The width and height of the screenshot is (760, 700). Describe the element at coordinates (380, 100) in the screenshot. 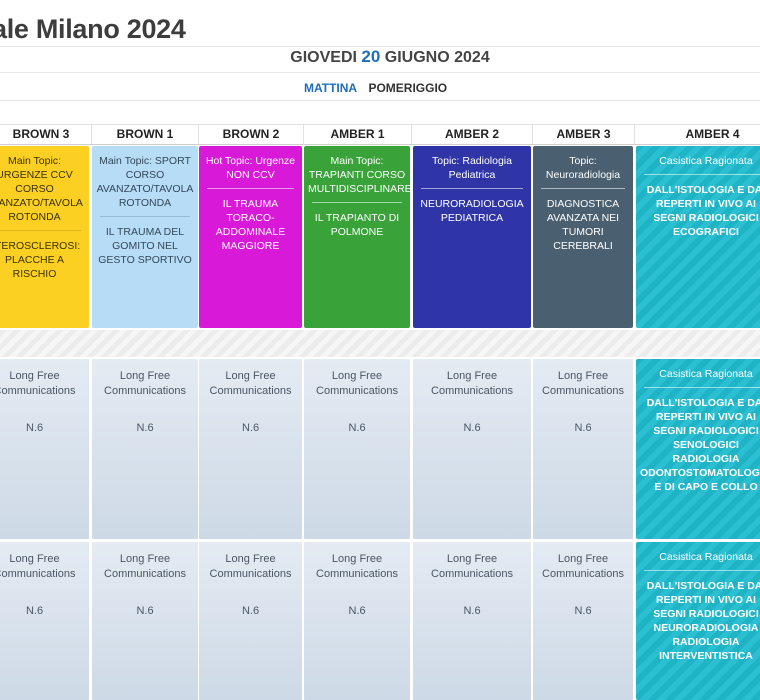

I see `tabs-divider` at that location.